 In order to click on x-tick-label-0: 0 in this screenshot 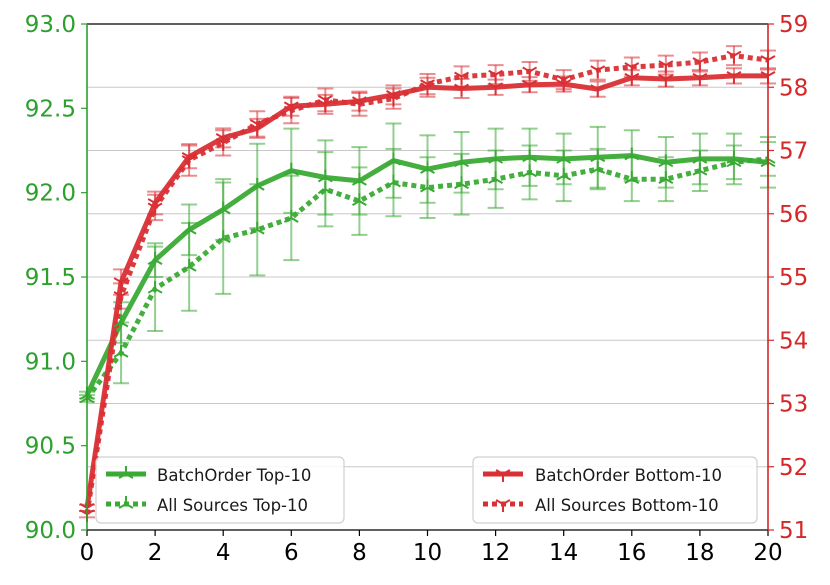, I will do `click(87, 553)`.